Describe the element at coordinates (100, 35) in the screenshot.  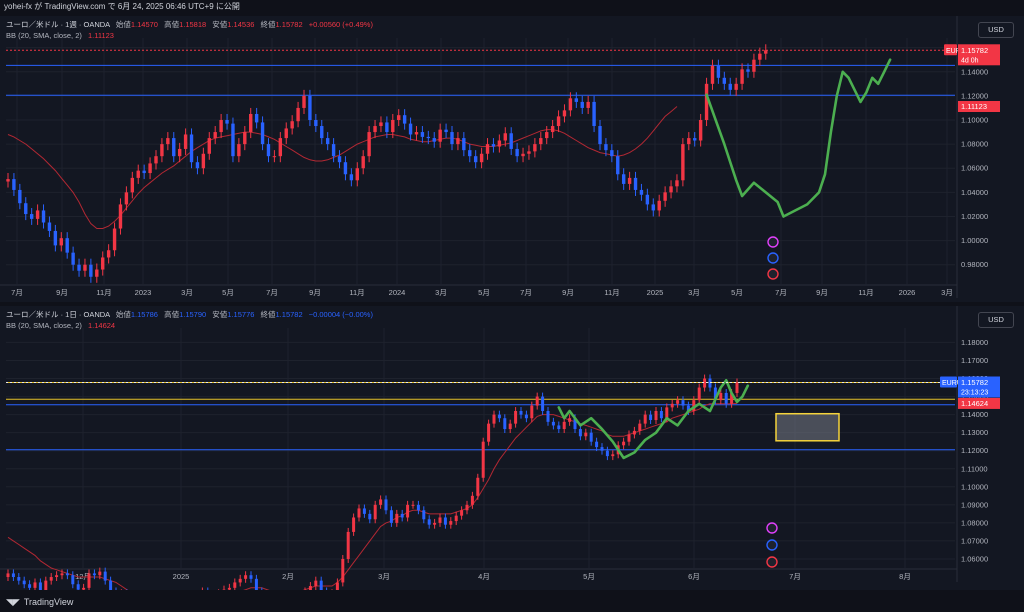
I see `weekly-bb-value: 1.11123` at that location.